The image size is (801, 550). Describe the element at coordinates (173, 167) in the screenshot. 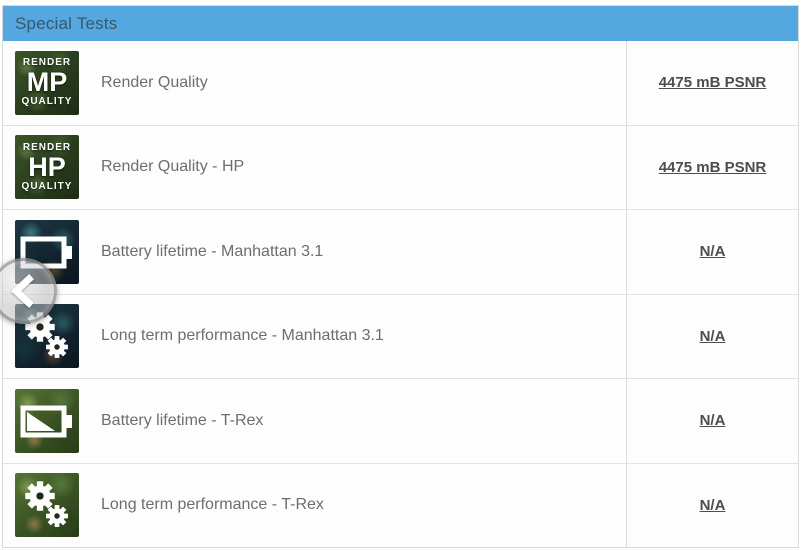

I see `test-name-label: Render Quality - HP` at that location.